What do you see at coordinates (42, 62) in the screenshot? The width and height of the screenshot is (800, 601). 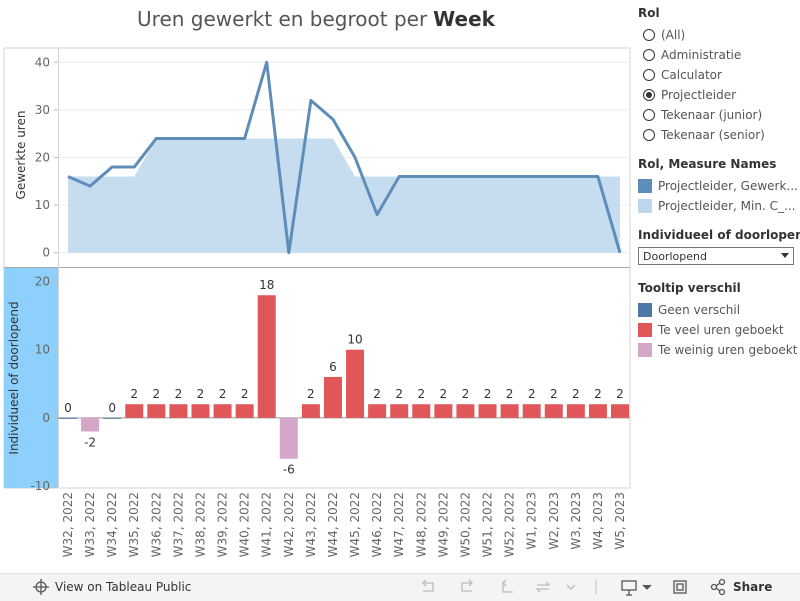 I see `y-tick-label: 40` at bounding box center [42, 62].